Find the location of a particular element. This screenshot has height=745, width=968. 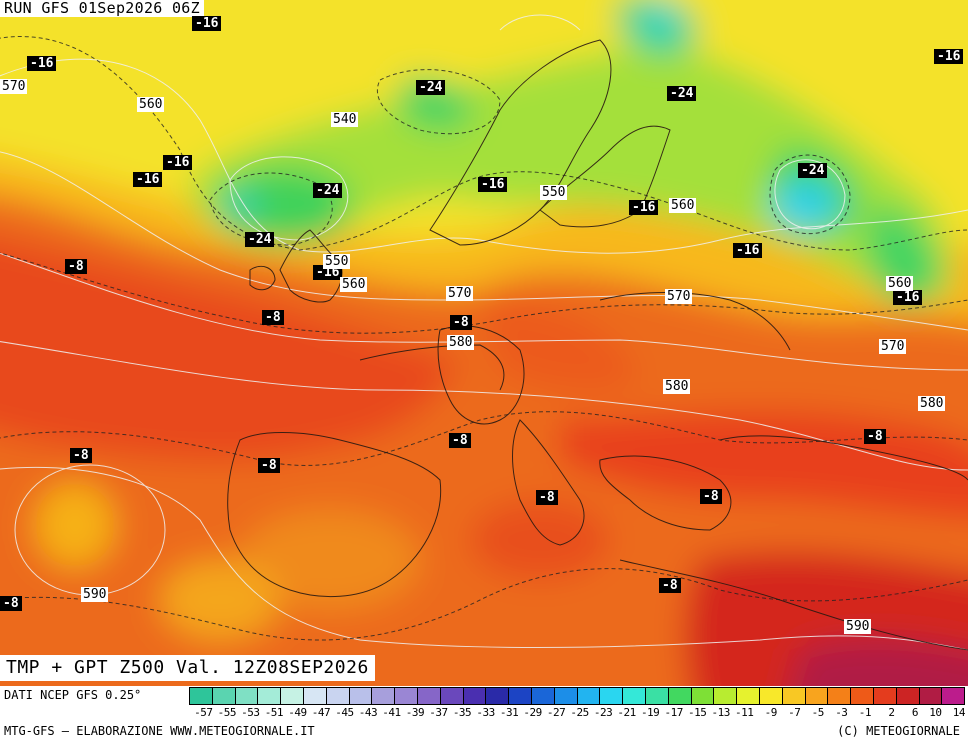

scale-tick-label: -49 is located at coordinates (297, 712).